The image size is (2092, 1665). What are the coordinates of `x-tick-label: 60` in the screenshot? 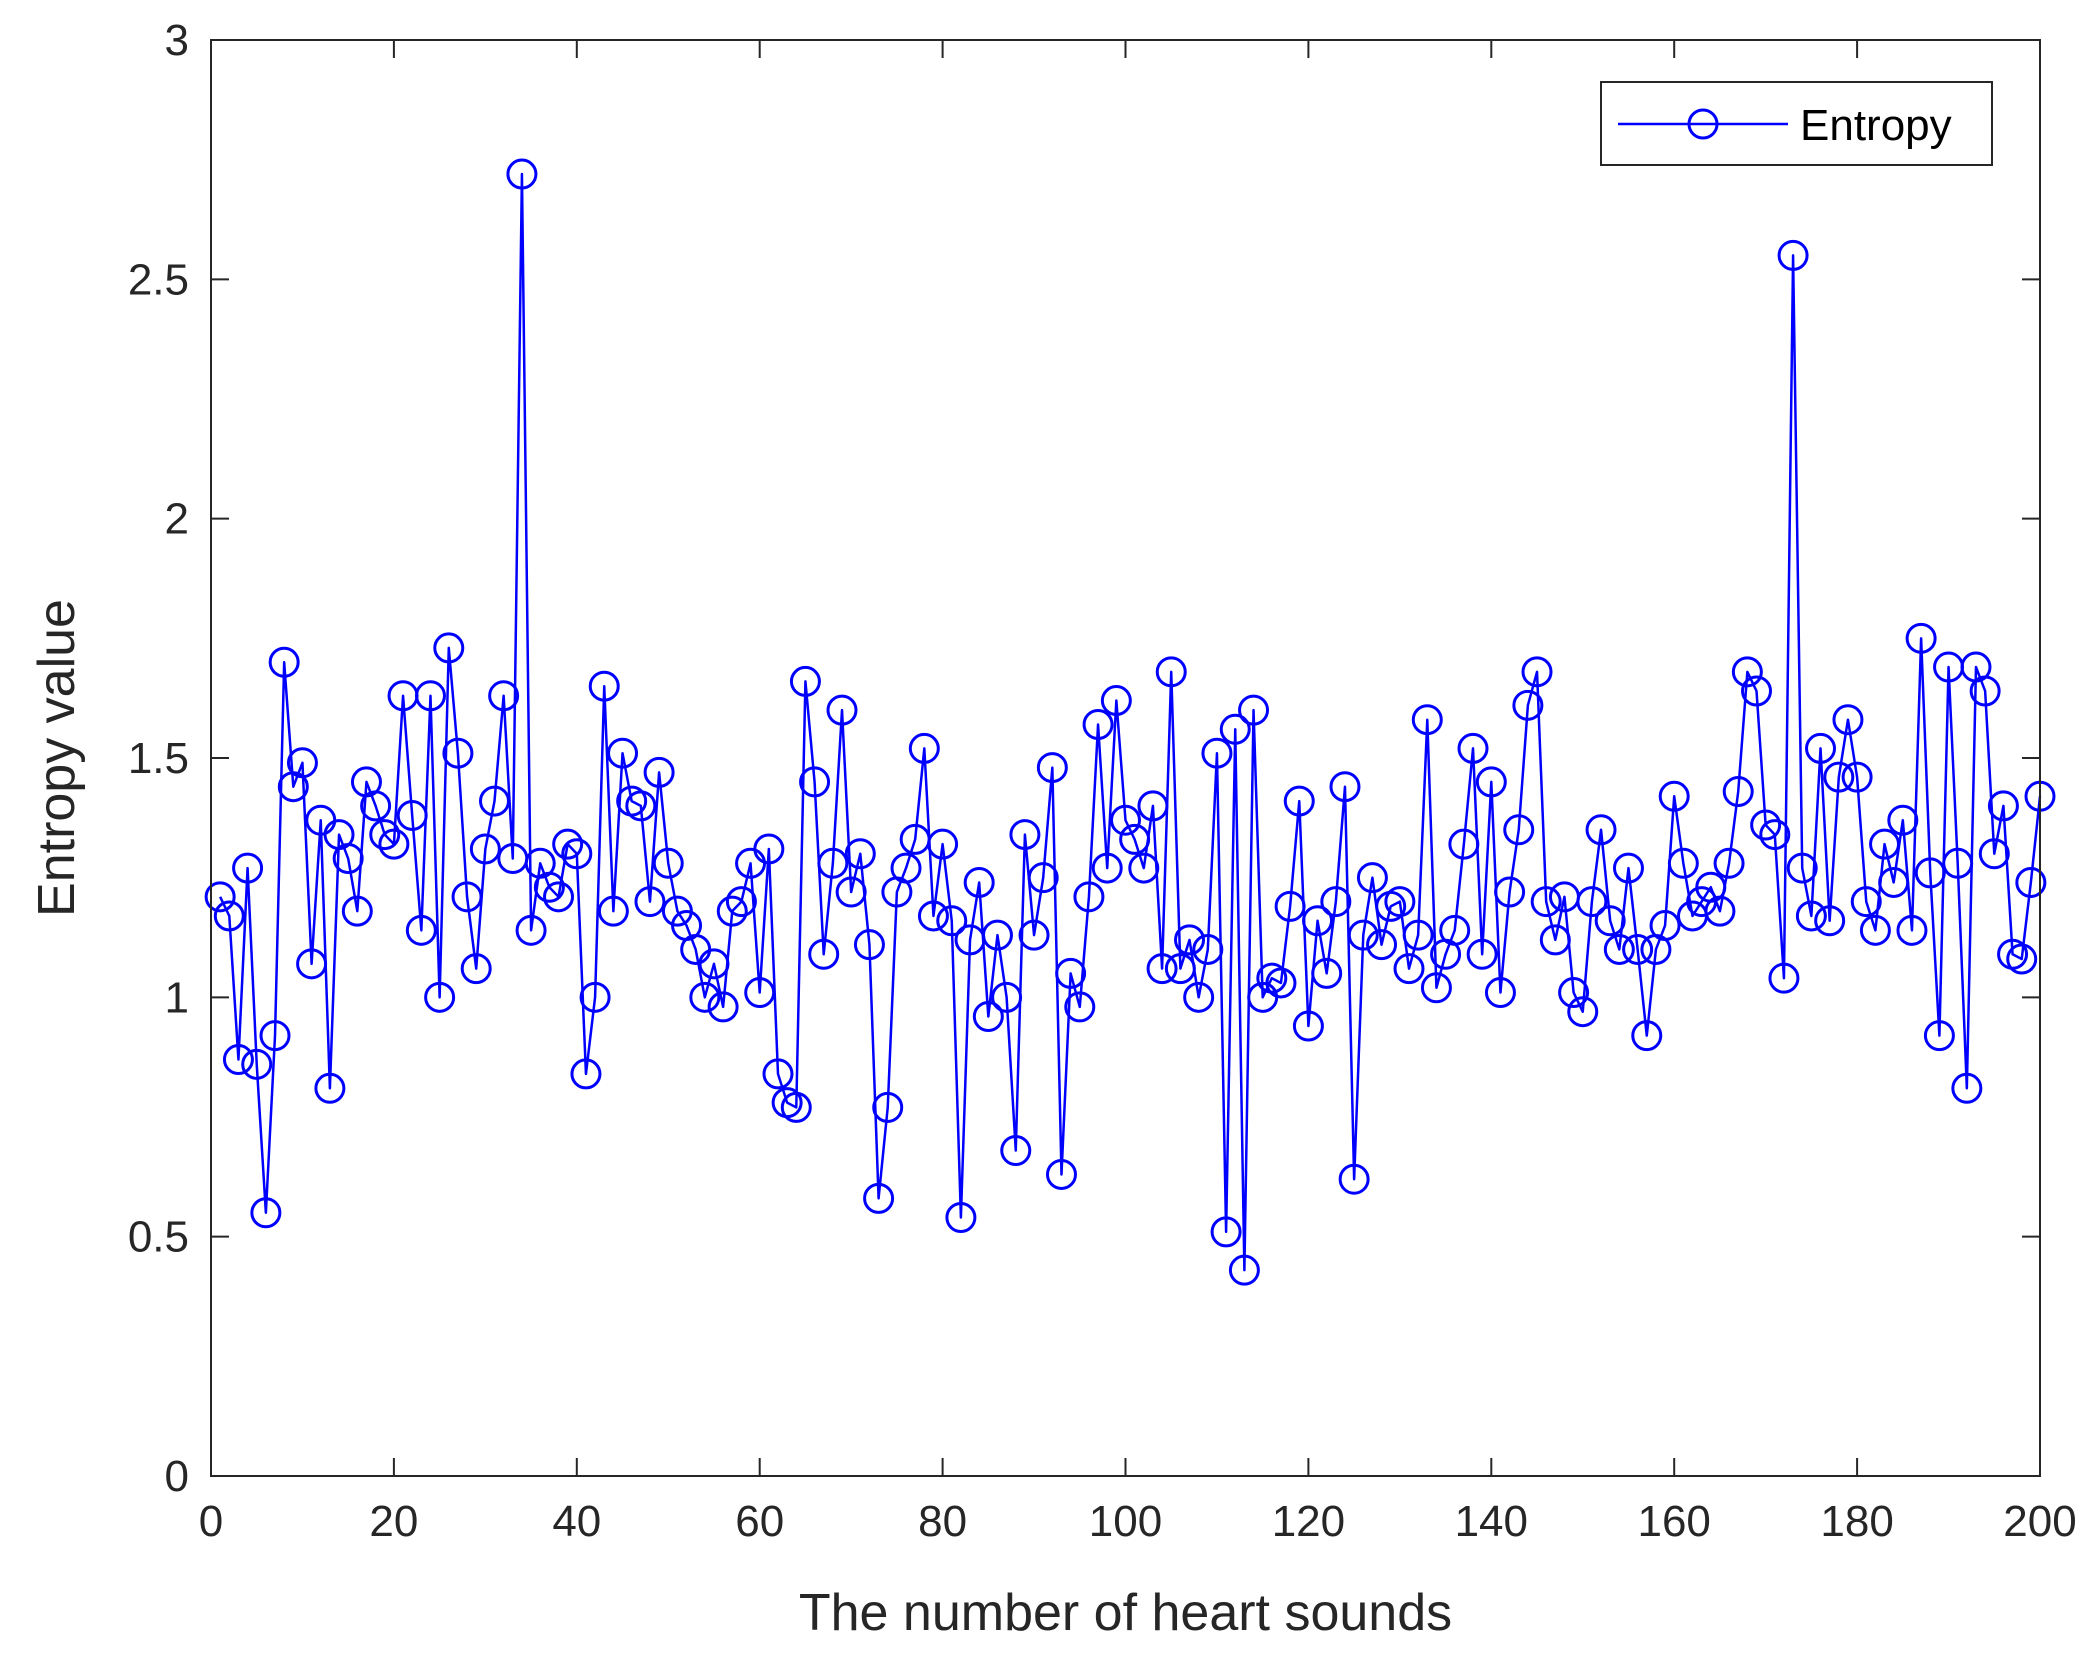 It's located at (759, 1521).